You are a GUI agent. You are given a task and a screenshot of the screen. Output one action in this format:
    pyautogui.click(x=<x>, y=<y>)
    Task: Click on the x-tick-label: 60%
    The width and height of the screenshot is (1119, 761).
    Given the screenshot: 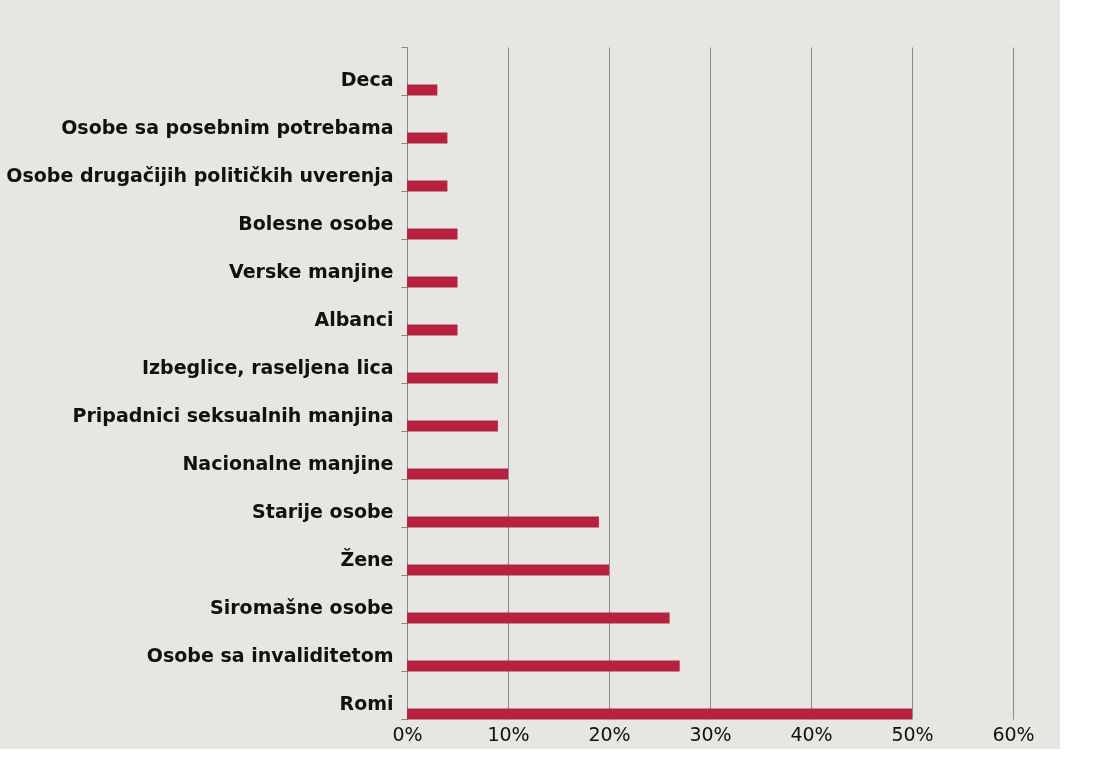 What is the action you would take?
    pyautogui.click(x=1013, y=733)
    